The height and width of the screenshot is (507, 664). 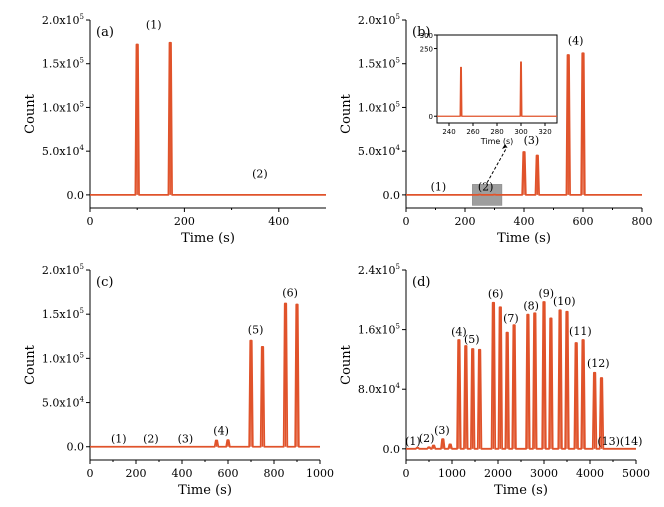 What do you see at coordinates (472, 132) in the screenshot?
I see `inset-x-tick-label: 260` at bounding box center [472, 132].